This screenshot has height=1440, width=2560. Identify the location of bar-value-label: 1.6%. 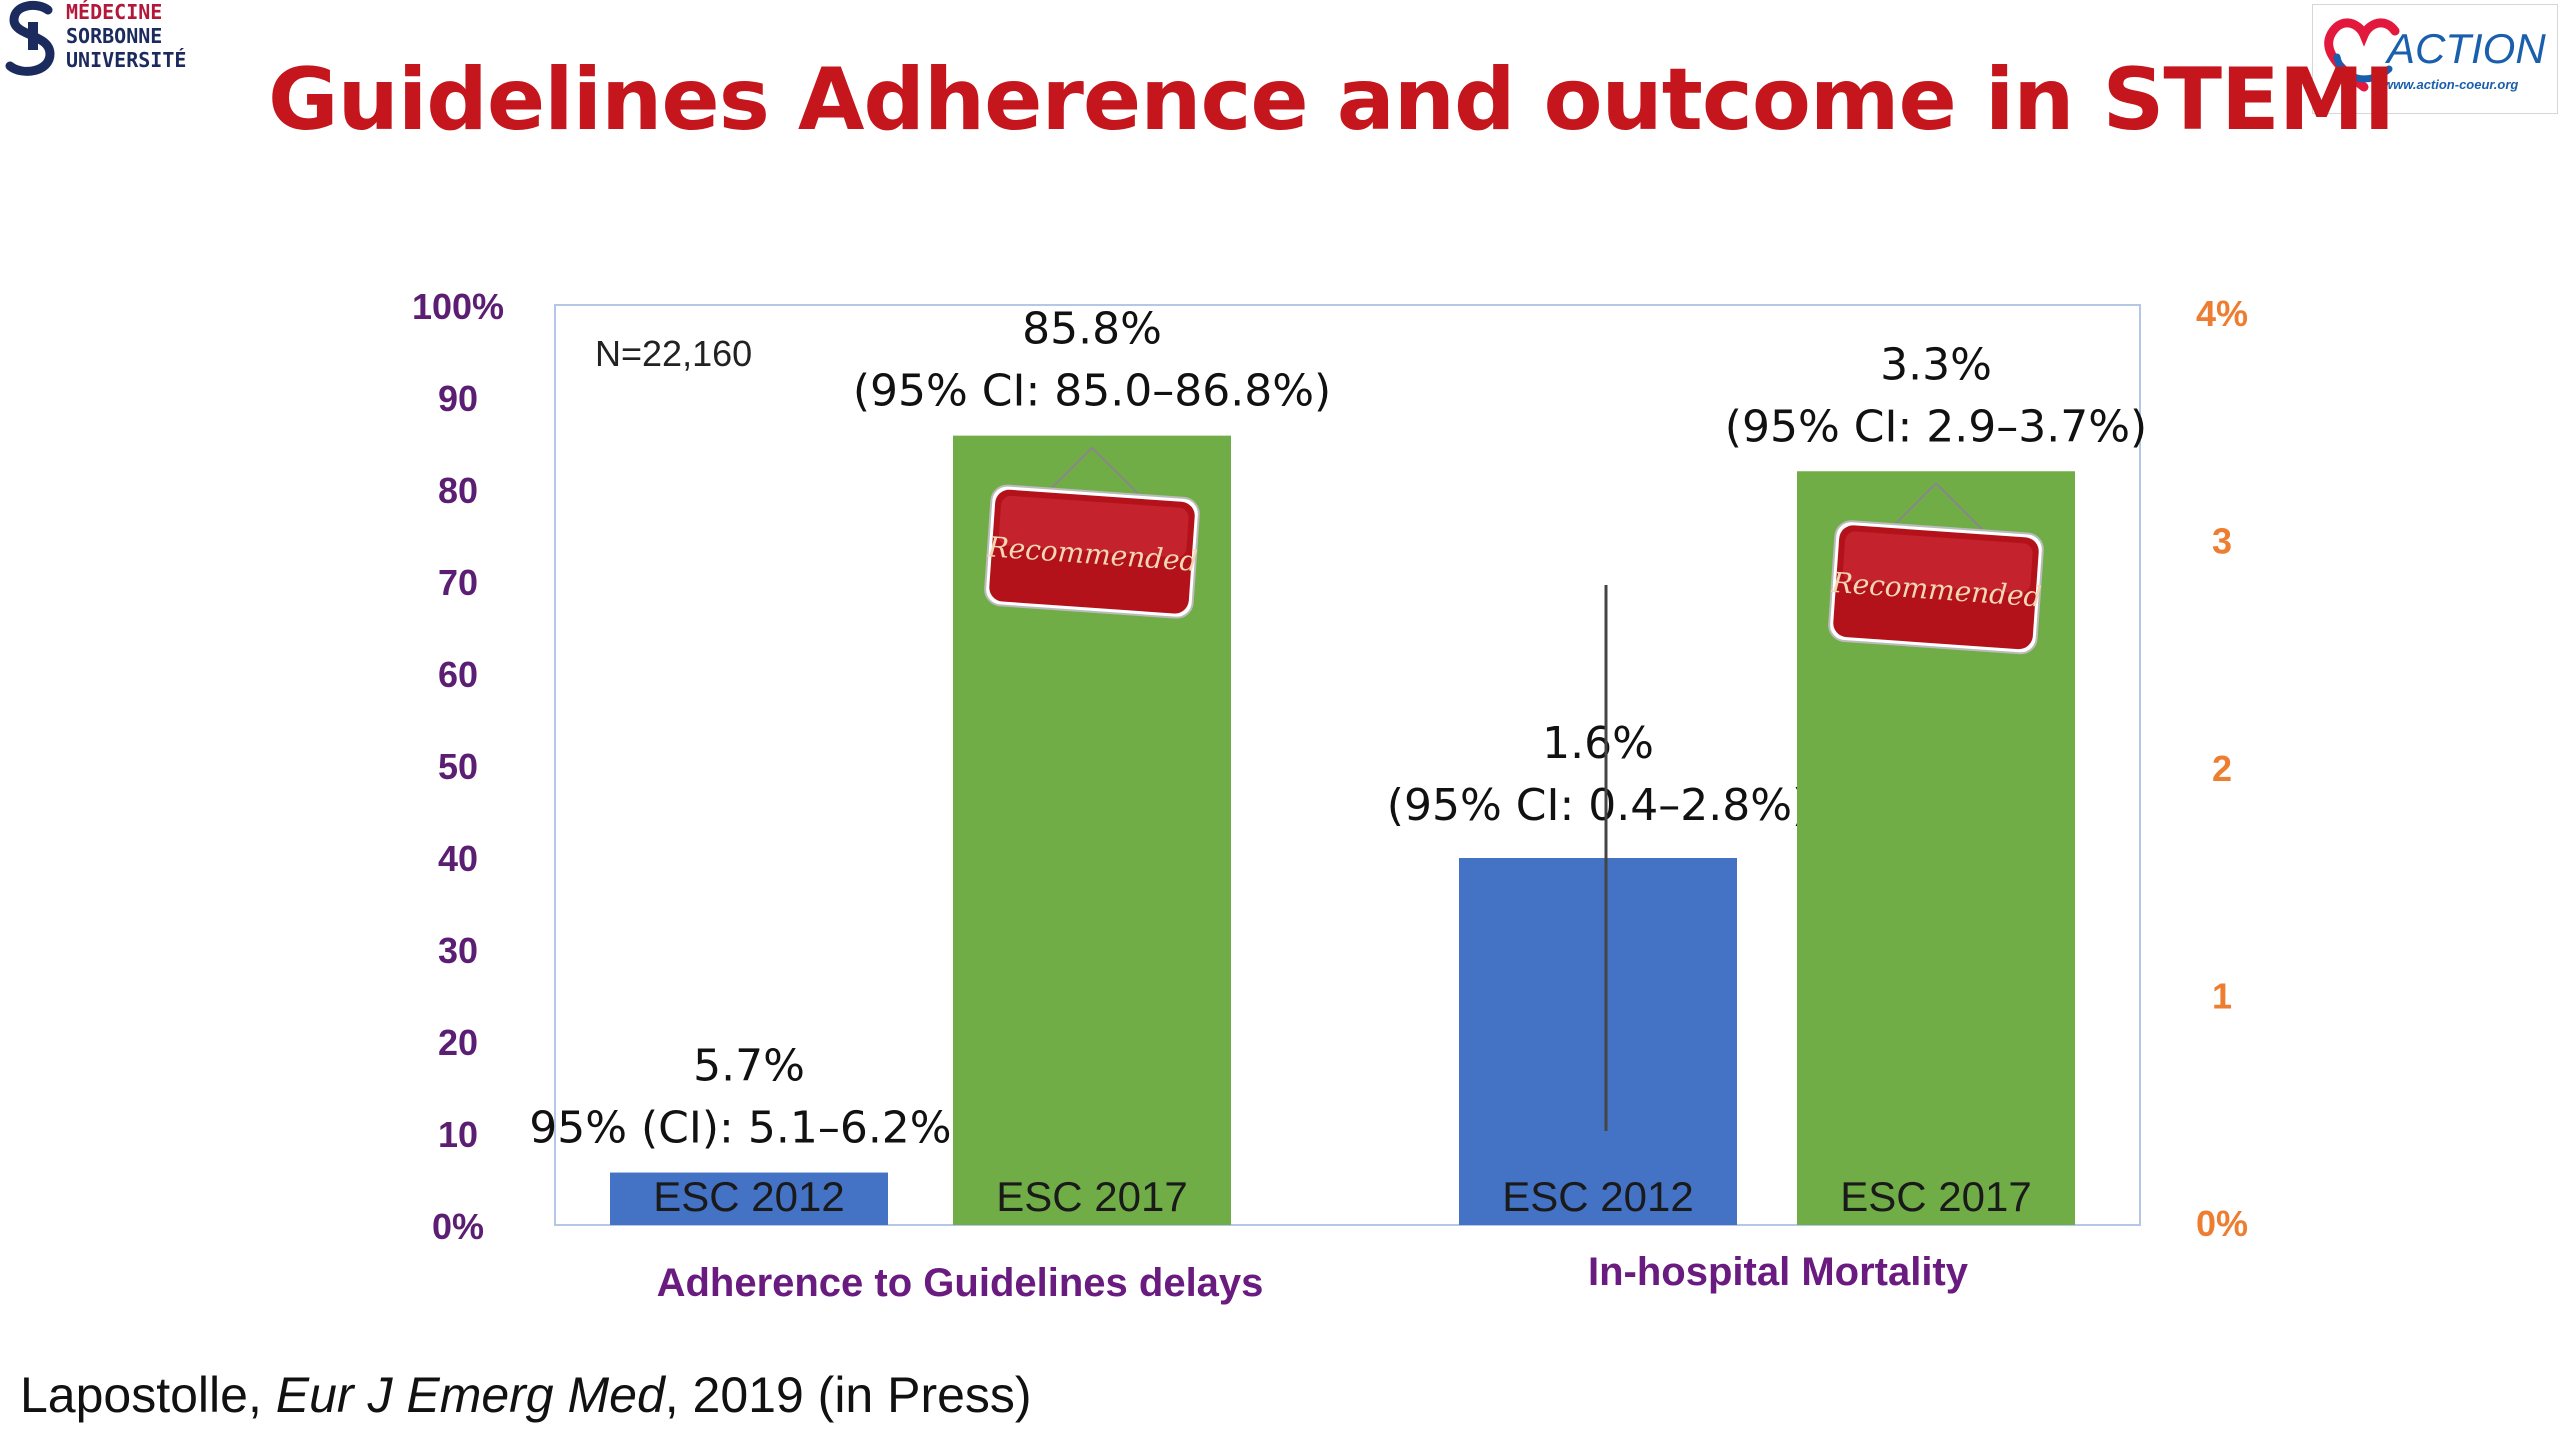
(1598, 743).